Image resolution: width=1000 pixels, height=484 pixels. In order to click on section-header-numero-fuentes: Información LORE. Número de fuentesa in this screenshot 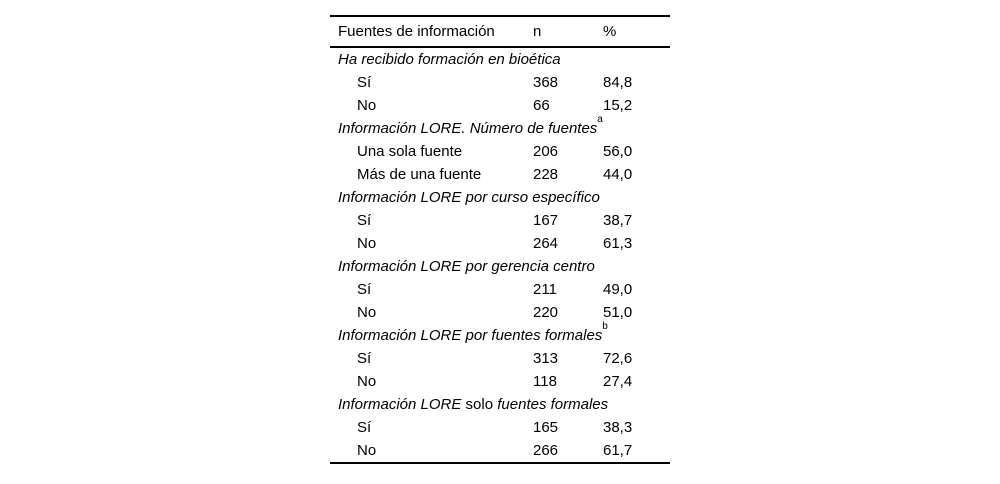, I will do `click(500, 127)`.